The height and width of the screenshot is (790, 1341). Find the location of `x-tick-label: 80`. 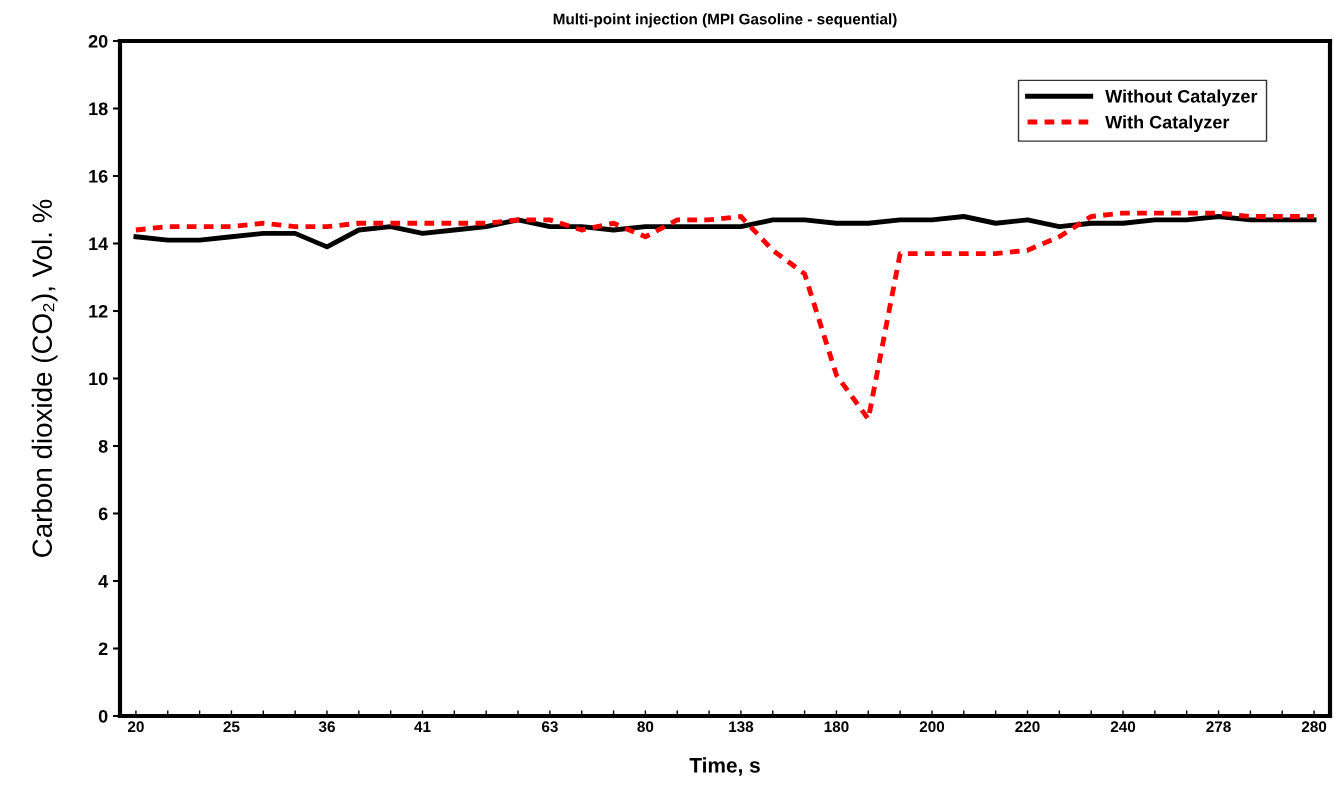

x-tick-label: 80 is located at coordinates (645, 727).